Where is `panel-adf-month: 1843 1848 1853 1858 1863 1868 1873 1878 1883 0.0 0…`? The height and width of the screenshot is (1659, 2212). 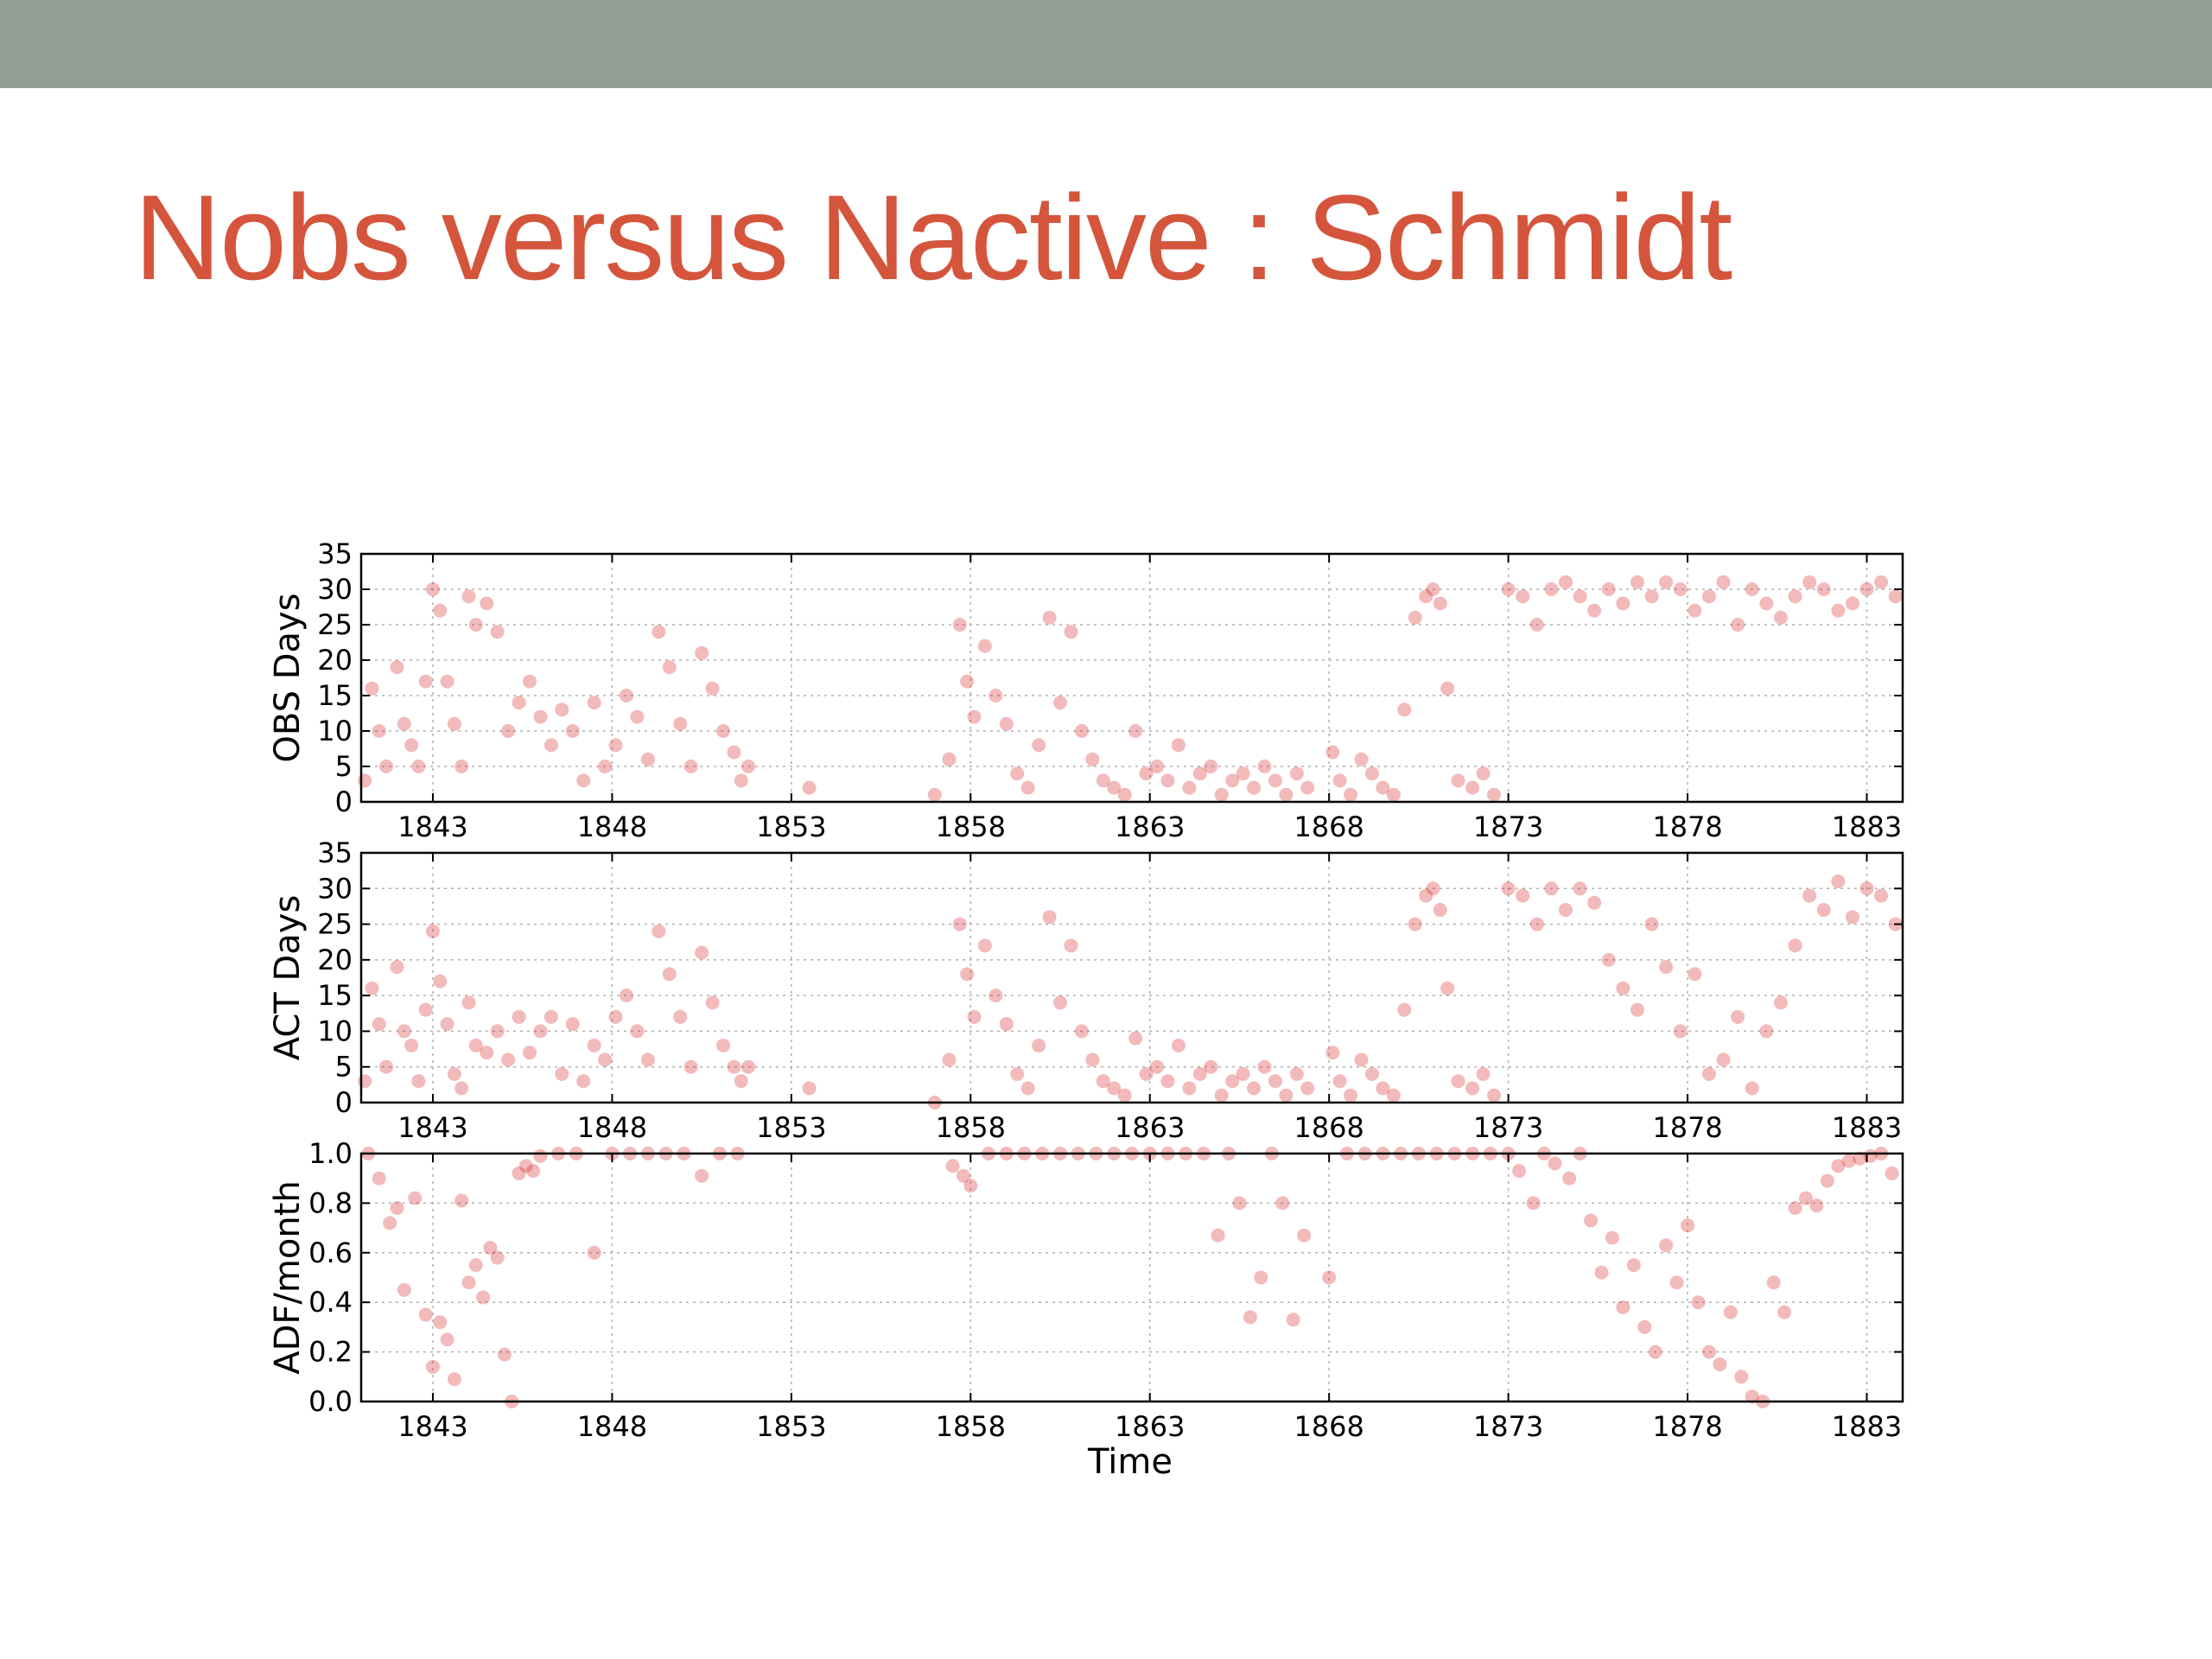
panel-adf-month: 1843 1848 1853 1858 1863 1868 1873 1878 1883 0.0 0… is located at coordinates (1086, 1290).